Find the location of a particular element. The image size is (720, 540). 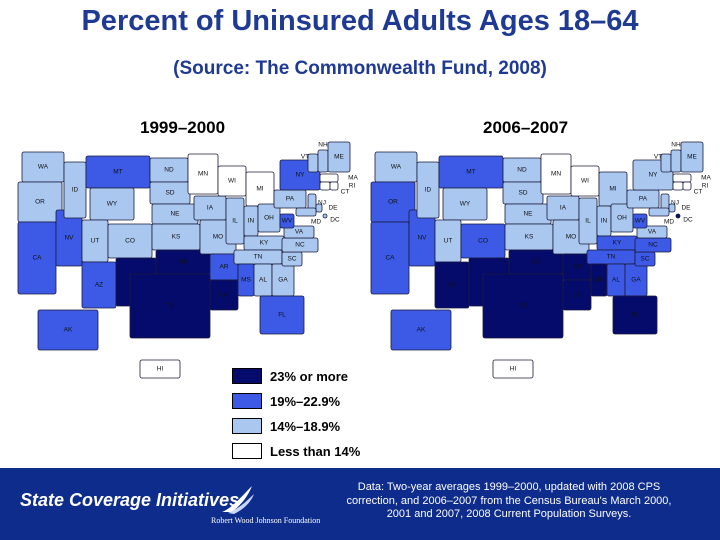

state-label-mi: MI is located at coordinates (612, 189).